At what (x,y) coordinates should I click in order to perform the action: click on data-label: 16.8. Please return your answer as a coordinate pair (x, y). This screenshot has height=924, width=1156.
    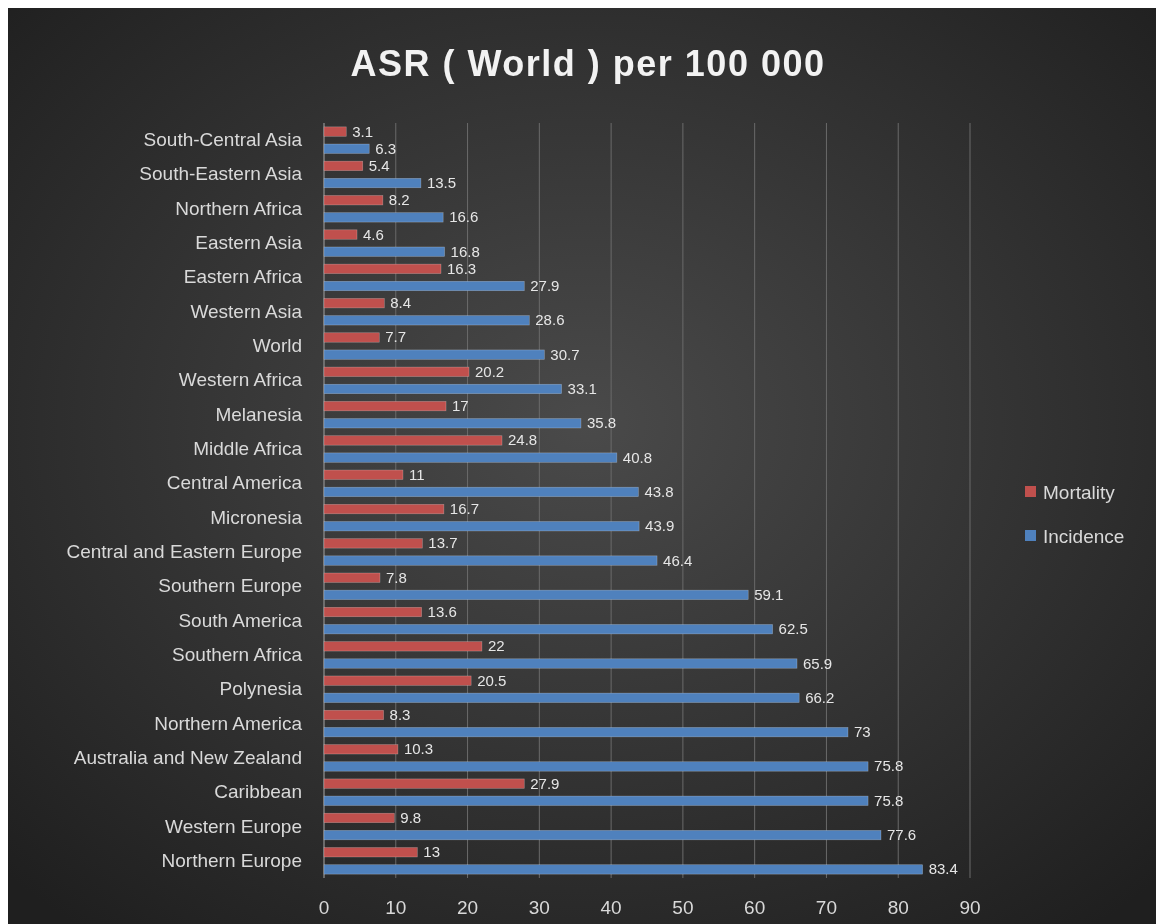
    Looking at the image, I should click on (465, 251).